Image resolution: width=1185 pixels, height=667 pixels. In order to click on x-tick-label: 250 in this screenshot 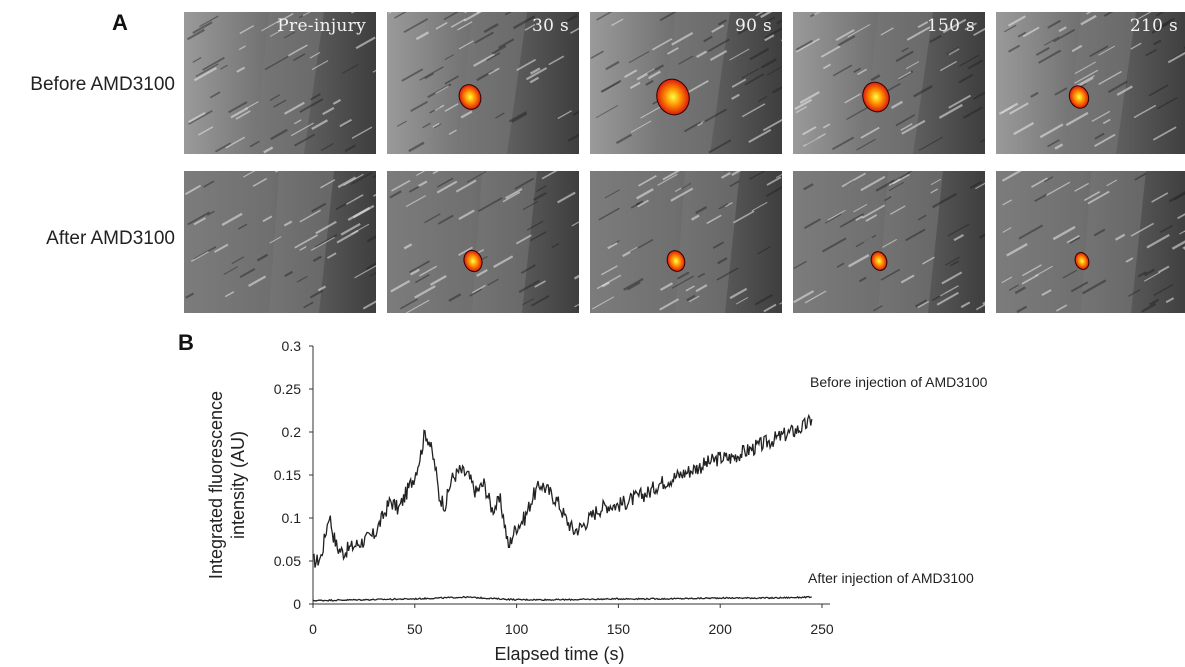, I will do `click(822, 629)`.